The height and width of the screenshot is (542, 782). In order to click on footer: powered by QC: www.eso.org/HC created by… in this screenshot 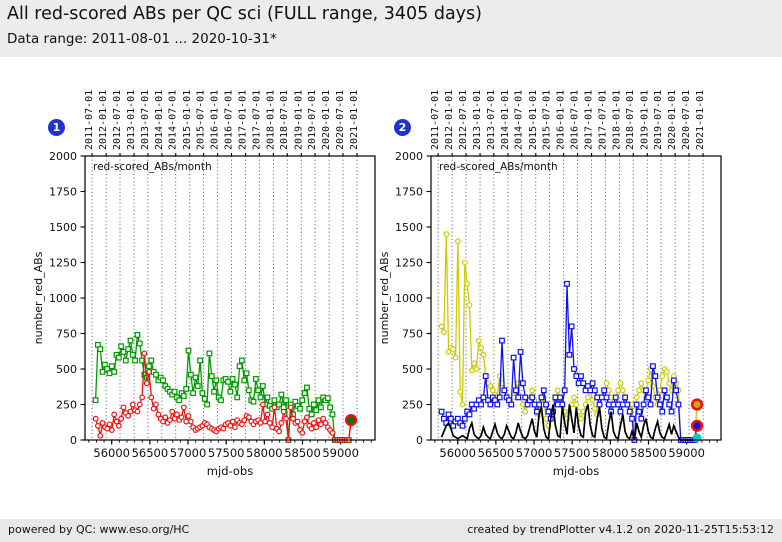, I will do `click(391, 530)`.